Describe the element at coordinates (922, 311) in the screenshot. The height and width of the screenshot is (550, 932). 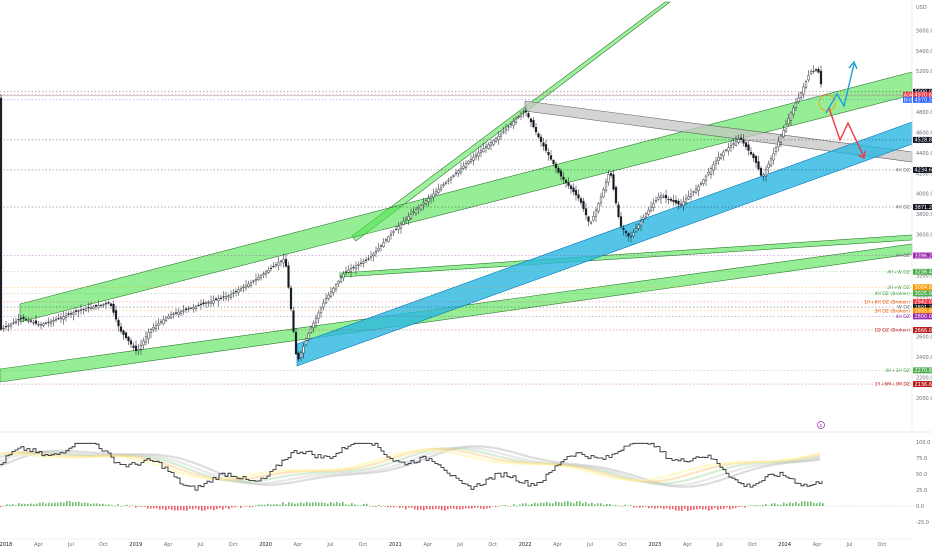
I see `price-tag: 2855.8` at that location.